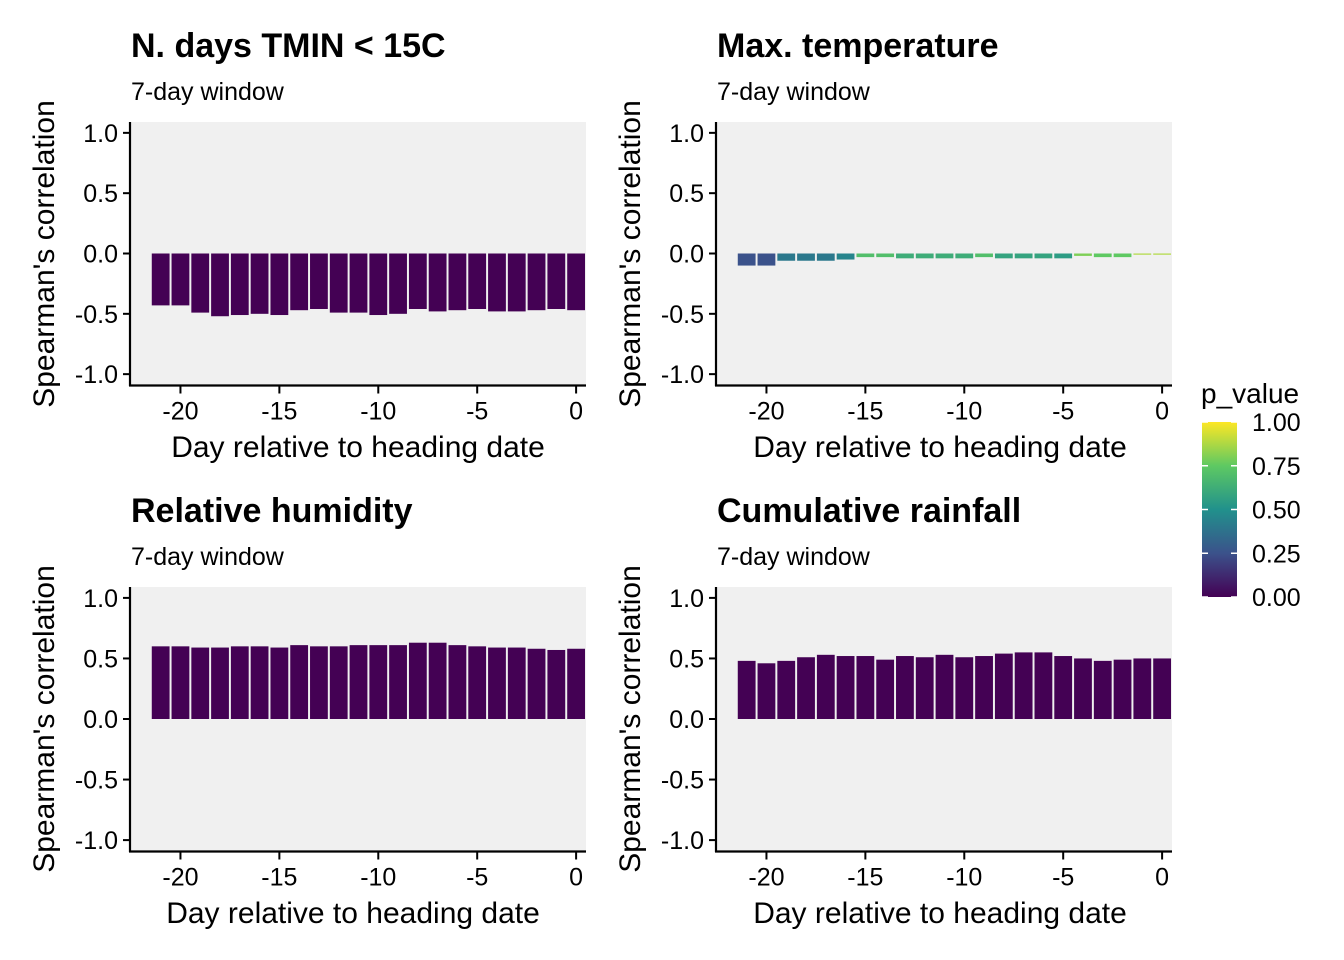  Describe the element at coordinates (1276, 423) in the screenshot. I see `legend-label: 1.00` at that location.